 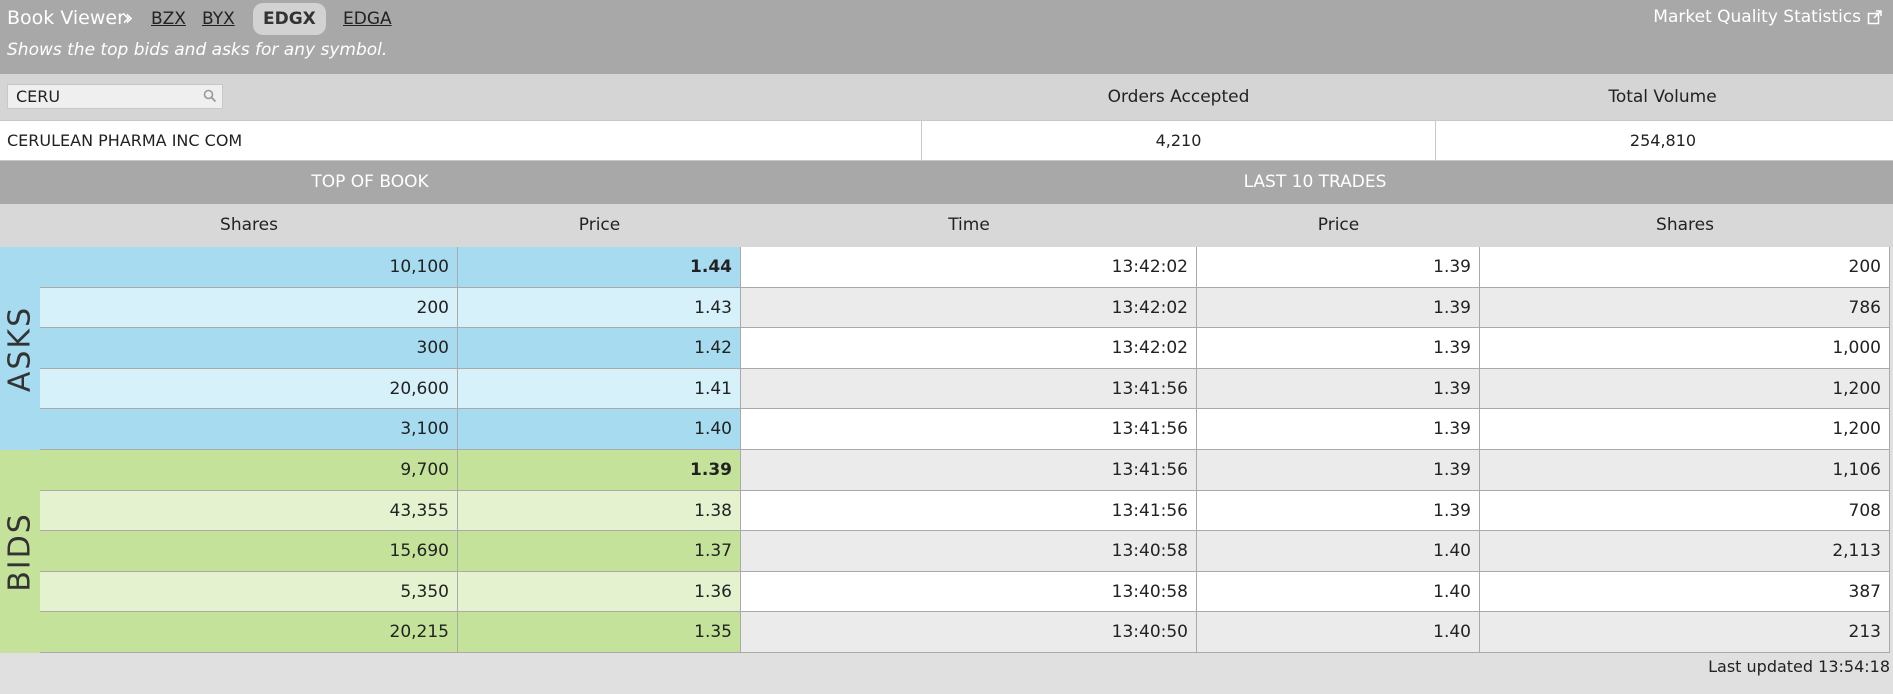 What do you see at coordinates (599, 348) in the screenshot?
I see `ask-price-cell: 1.42` at bounding box center [599, 348].